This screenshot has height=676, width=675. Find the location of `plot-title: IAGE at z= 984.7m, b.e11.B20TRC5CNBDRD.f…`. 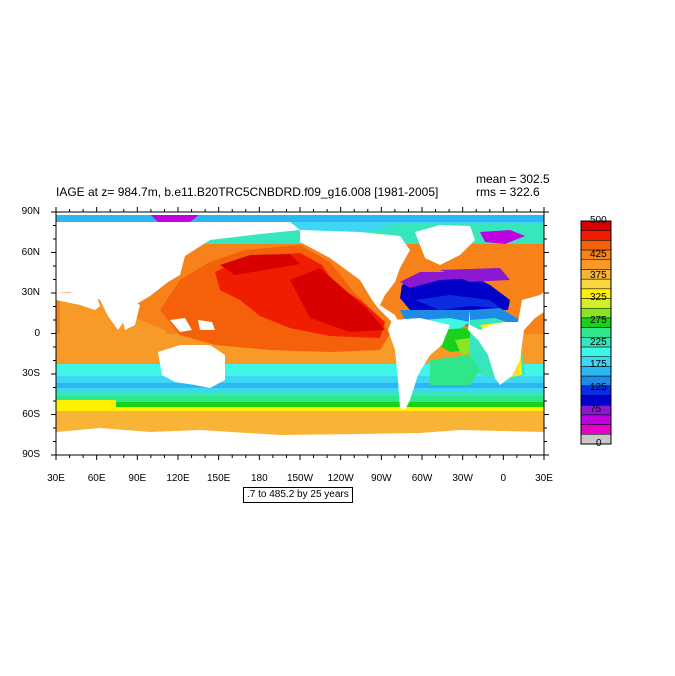

plot-title: IAGE at z= 984.7m, b.e11.B20TRC5CNBDRD.f… is located at coordinates (247, 192).